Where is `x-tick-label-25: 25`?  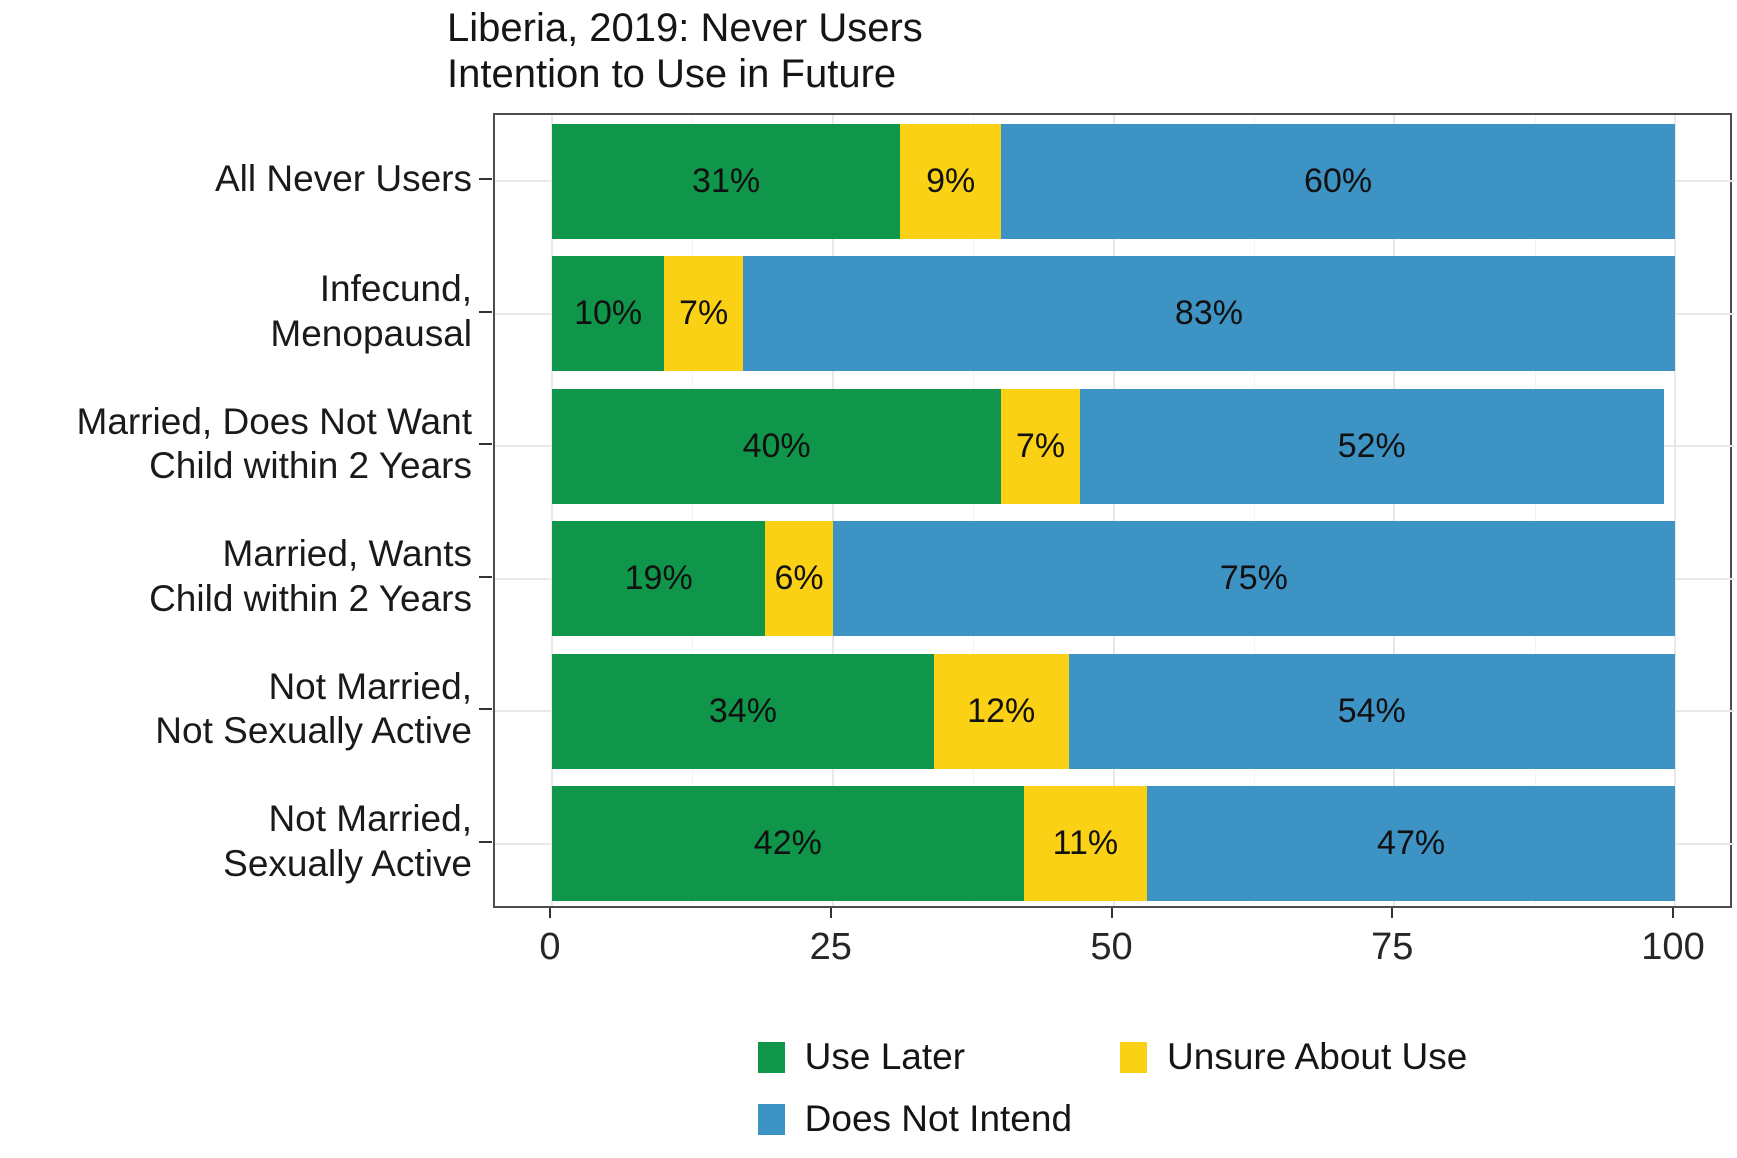 x-tick-label-25: 25 is located at coordinates (830, 947).